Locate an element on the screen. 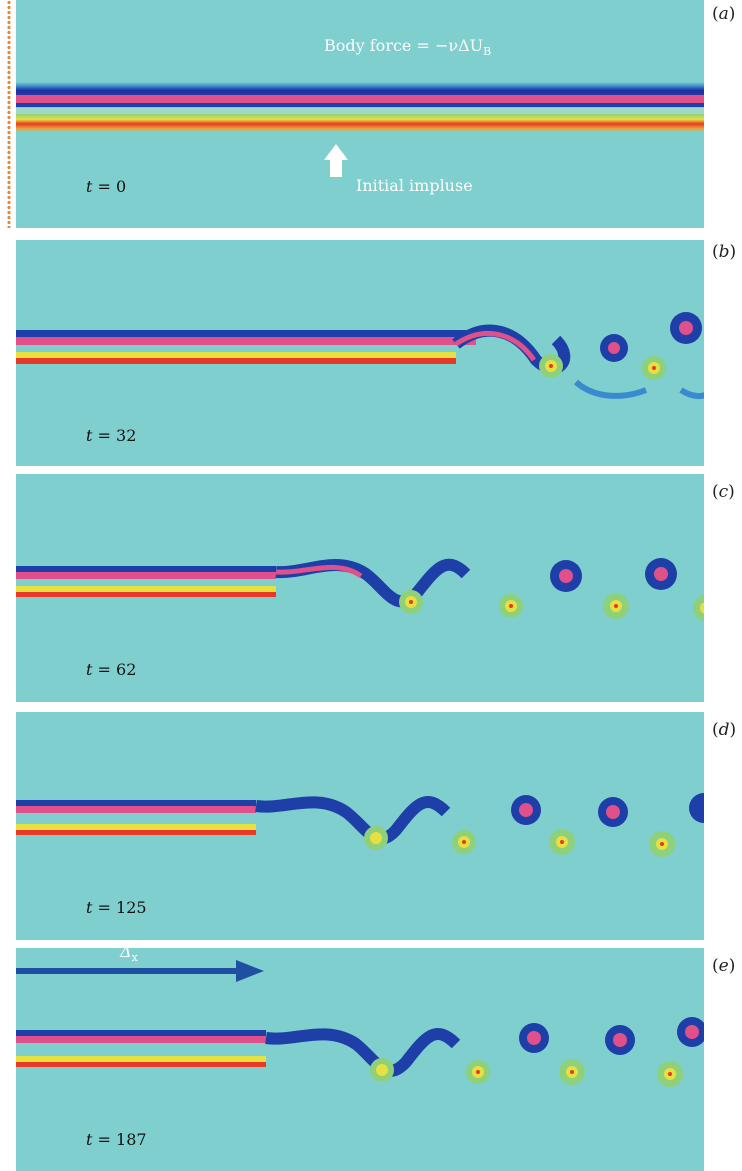 This screenshot has height=1171, width=742. time-label-d: t = 125 is located at coordinates (116, 907).